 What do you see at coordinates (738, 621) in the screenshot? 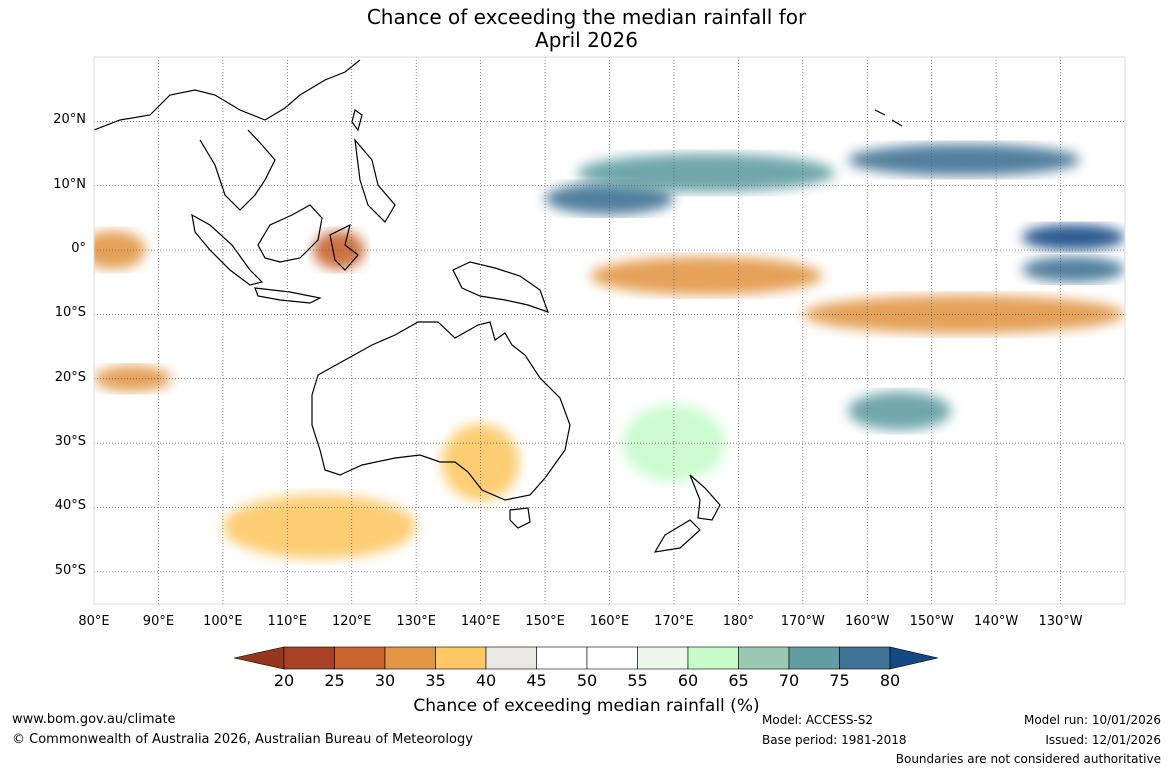
I see `lon-label: 180°` at bounding box center [738, 621].